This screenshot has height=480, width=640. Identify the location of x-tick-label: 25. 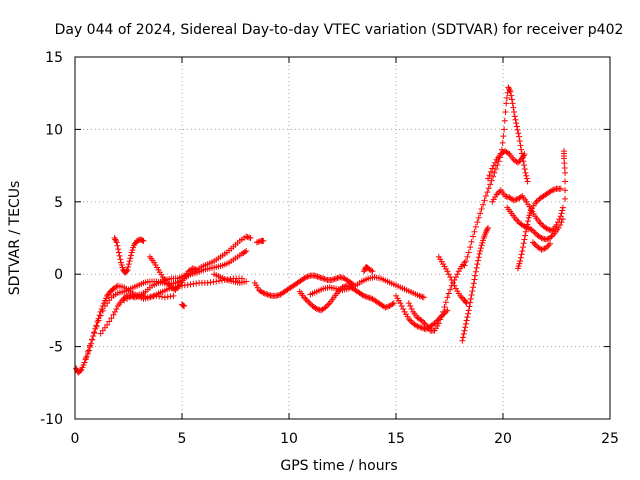
(610, 439).